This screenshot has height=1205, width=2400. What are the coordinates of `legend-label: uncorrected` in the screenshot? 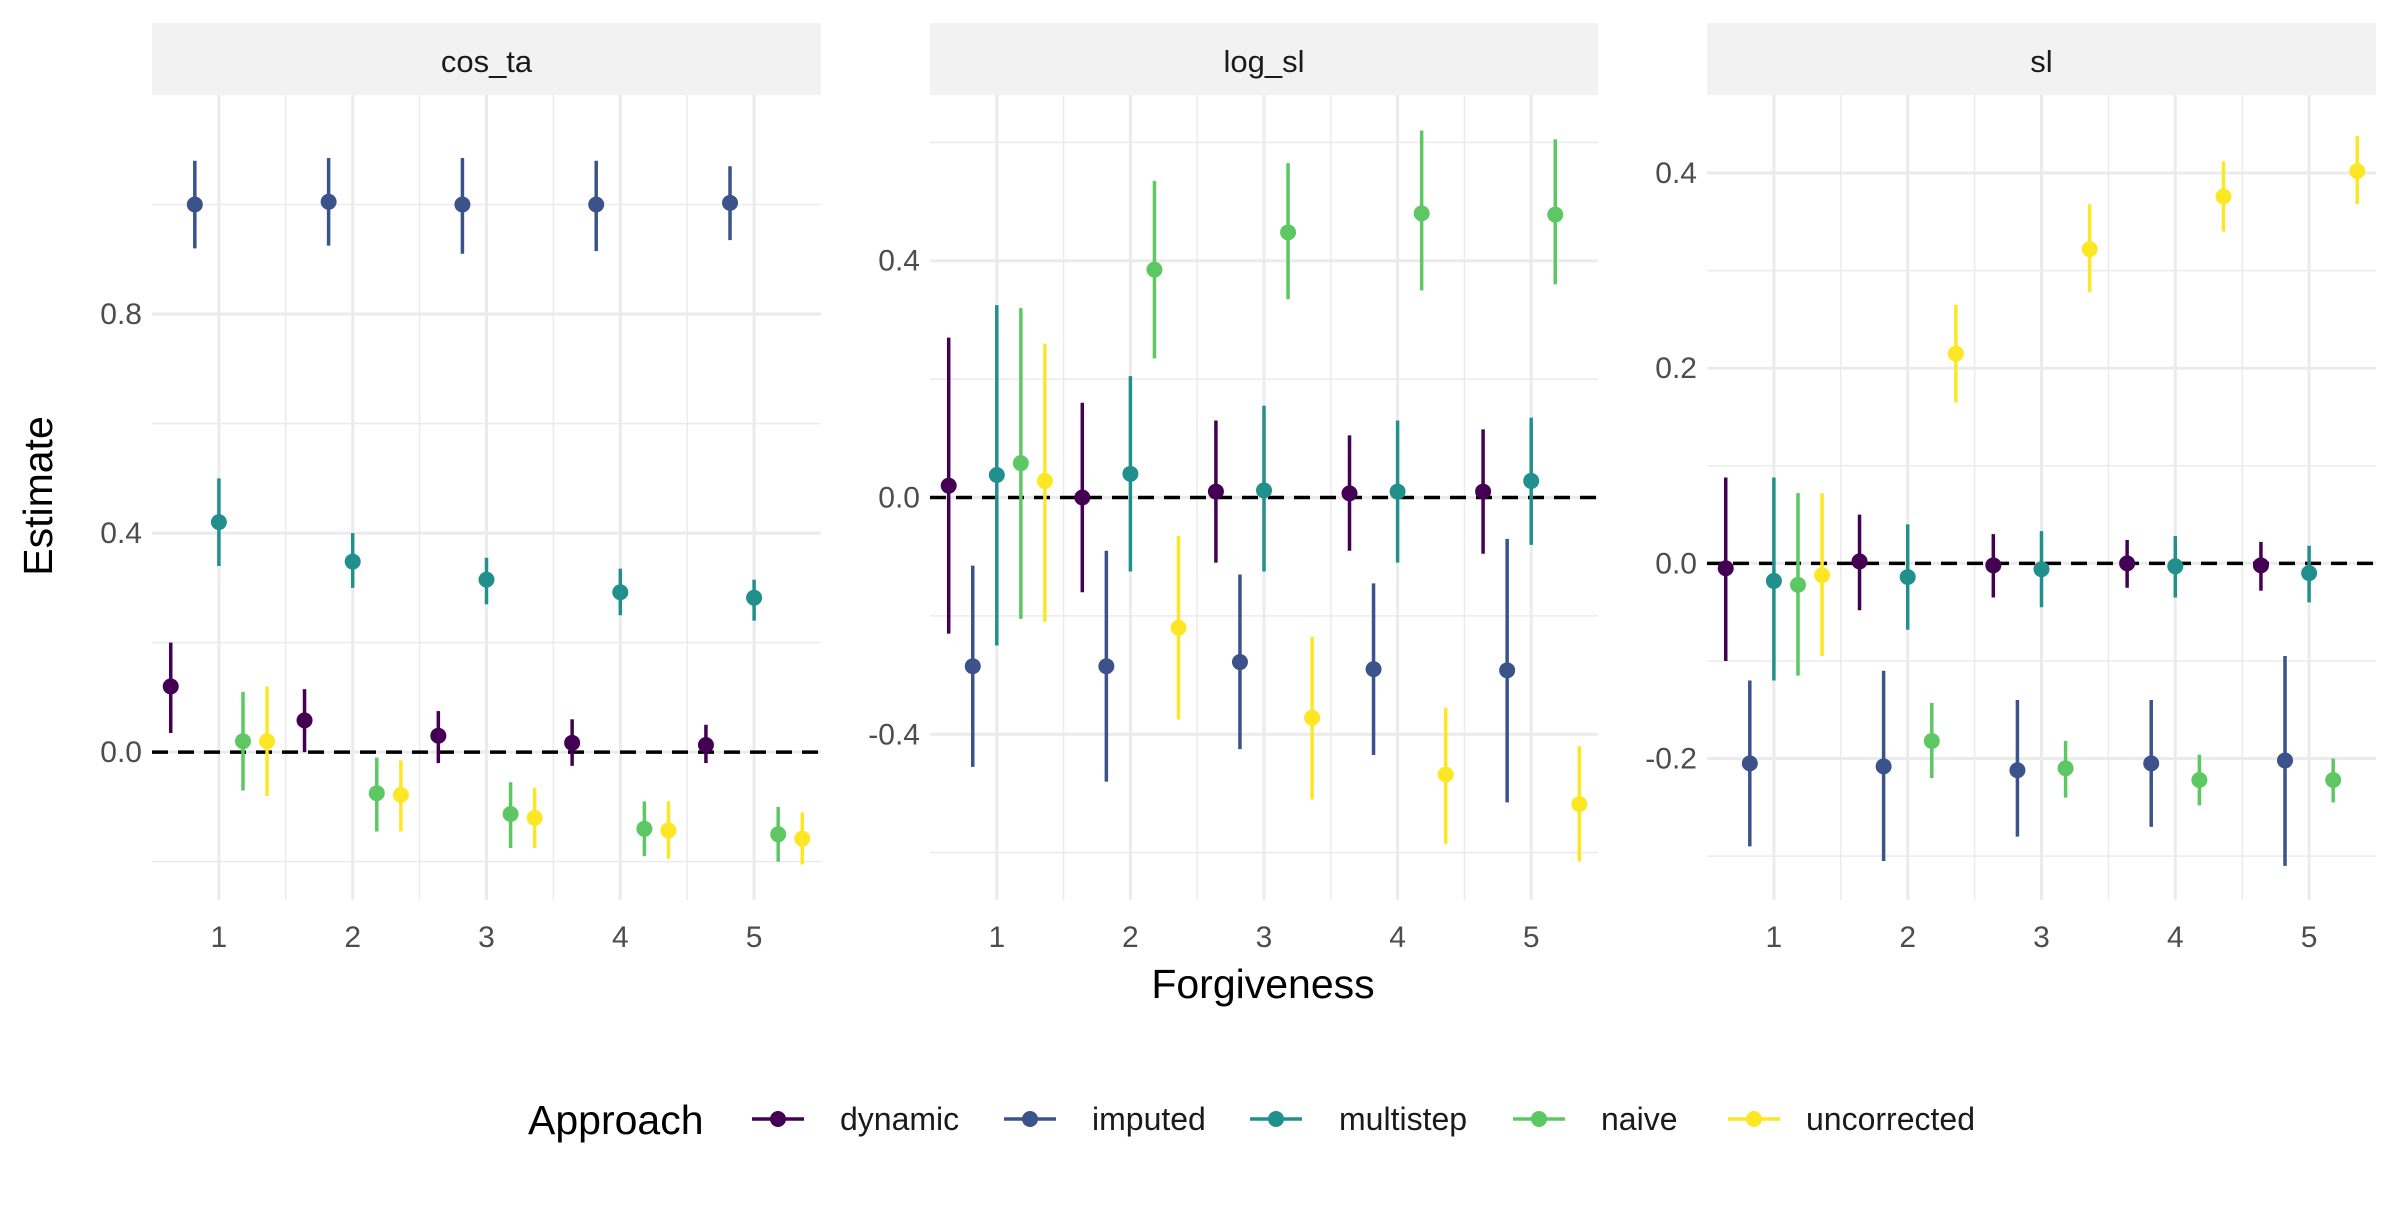 It's located at (1890, 1119).